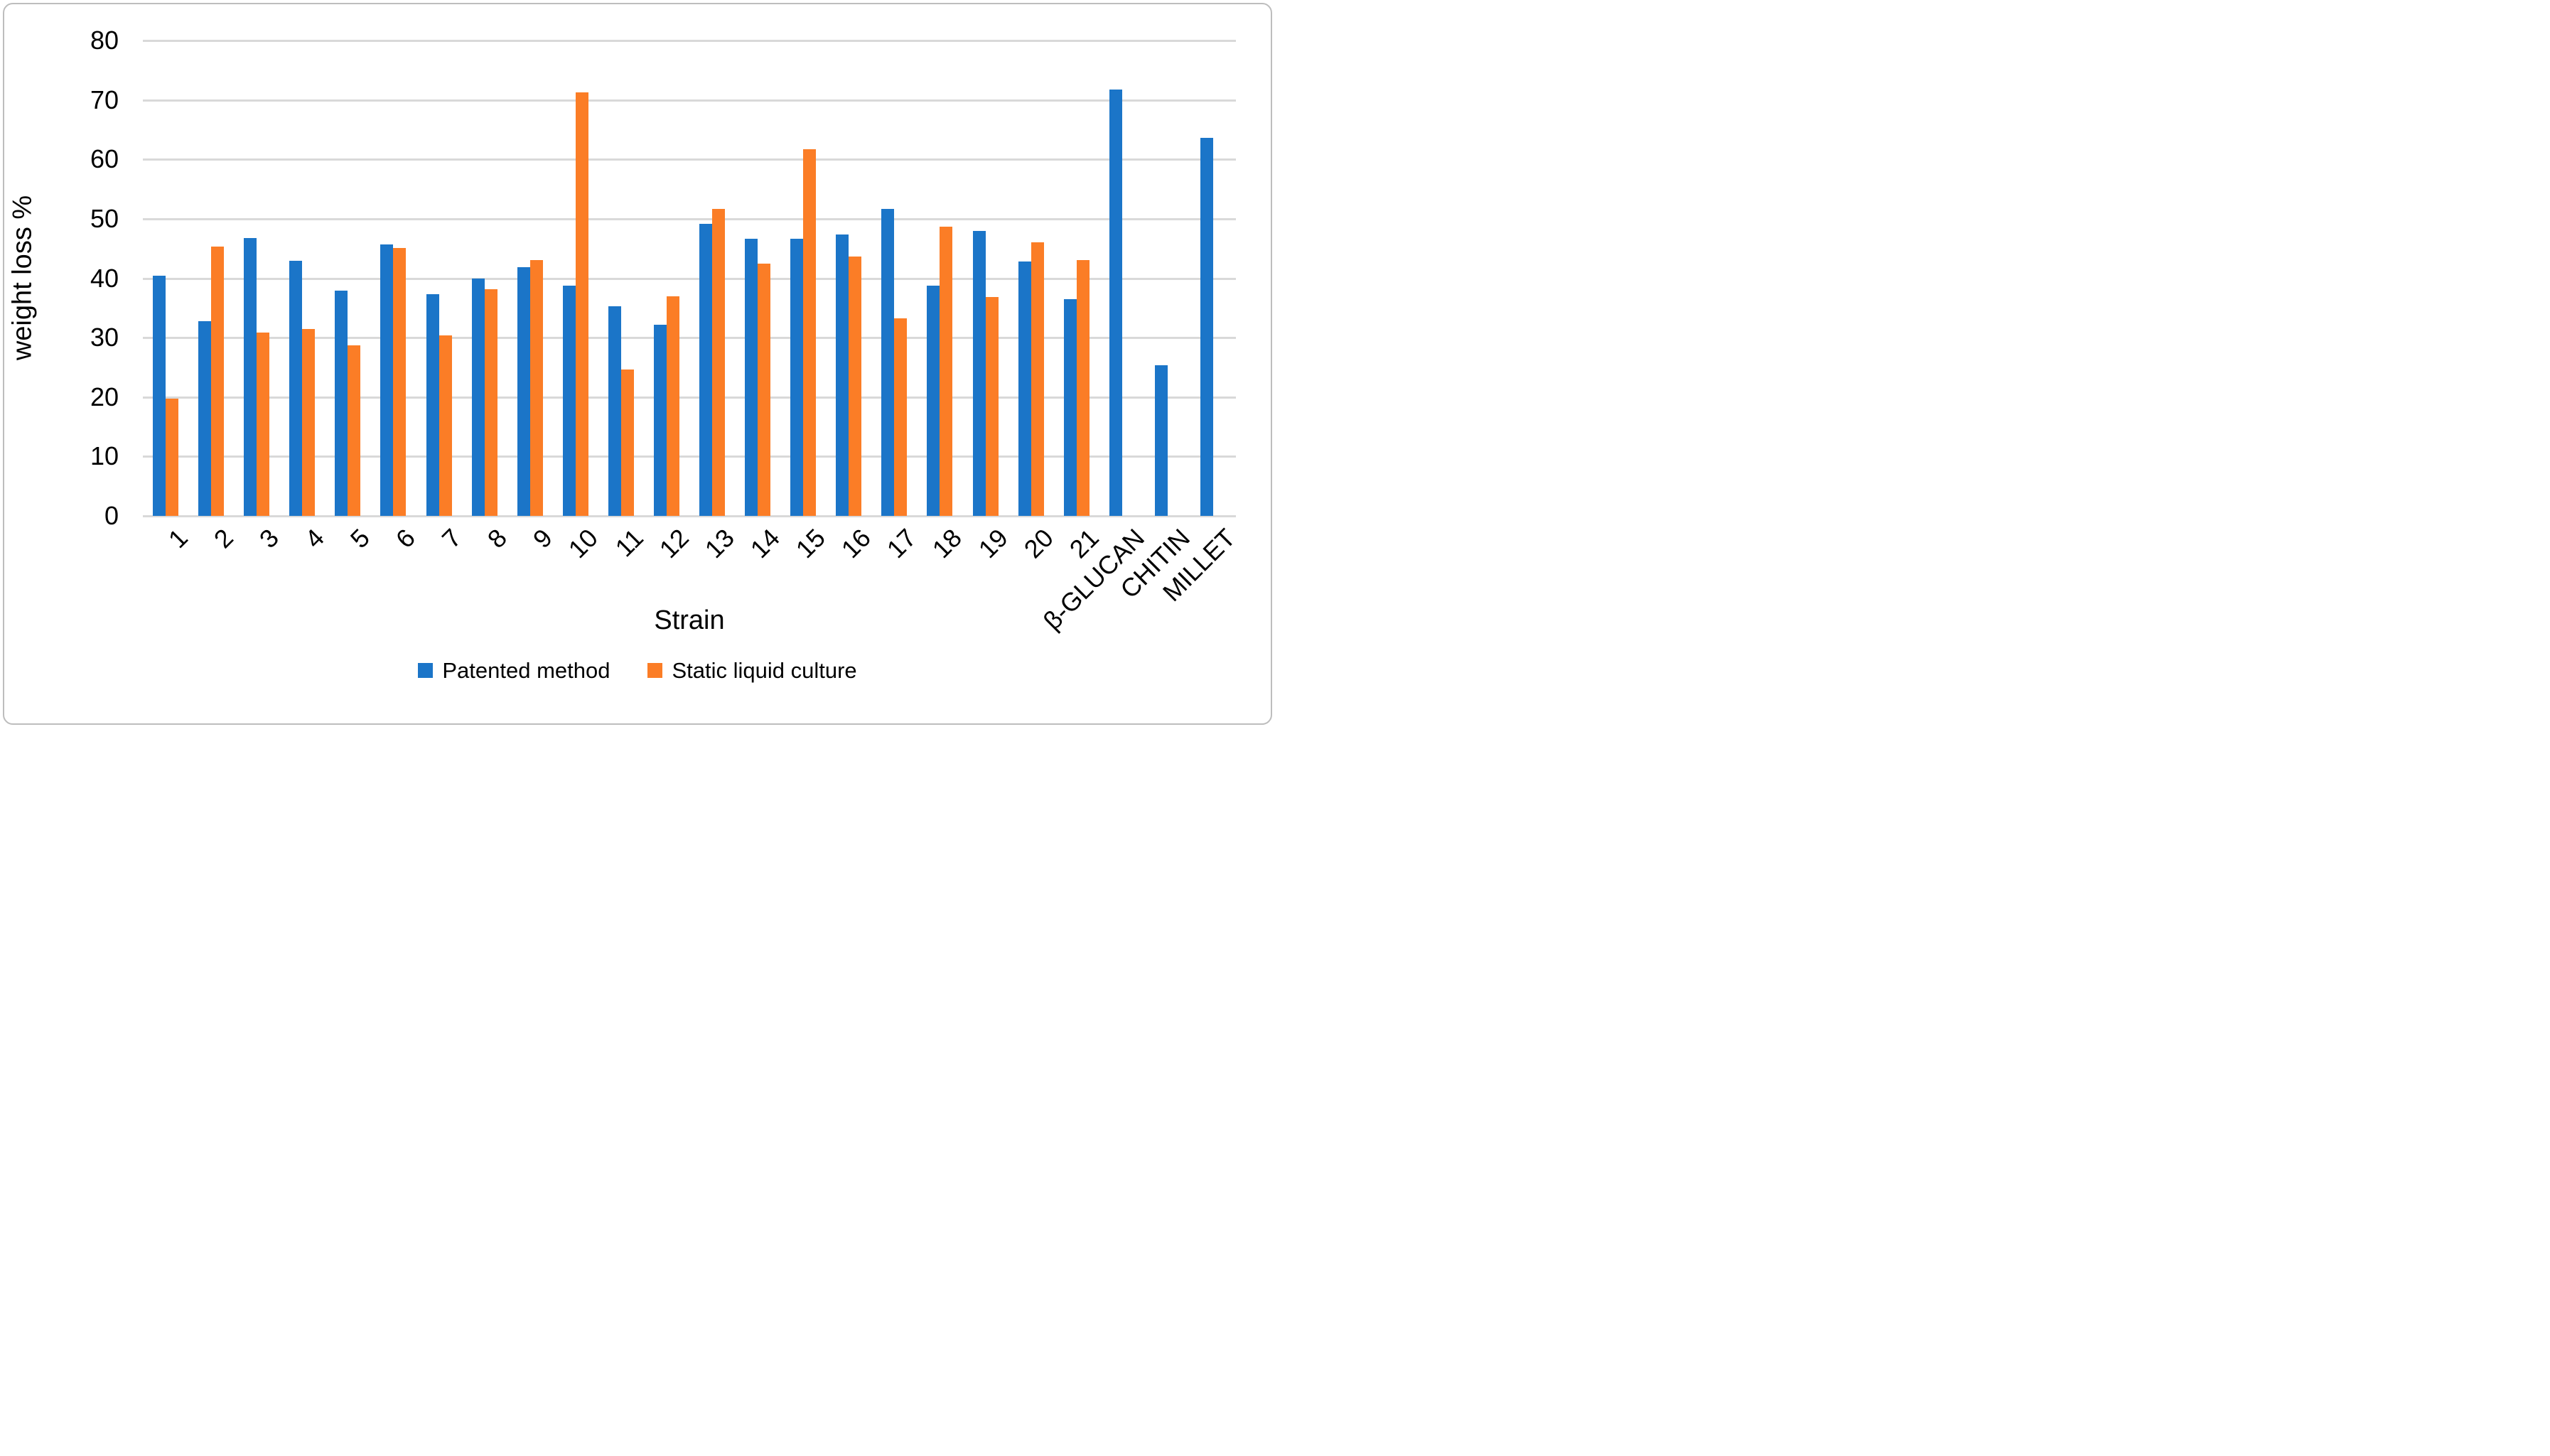 The width and height of the screenshot is (2550, 1456). What do you see at coordinates (1038, 543) in the screenshot?
I see `x-tick-label: 20` at bounding box center [1038, 543].